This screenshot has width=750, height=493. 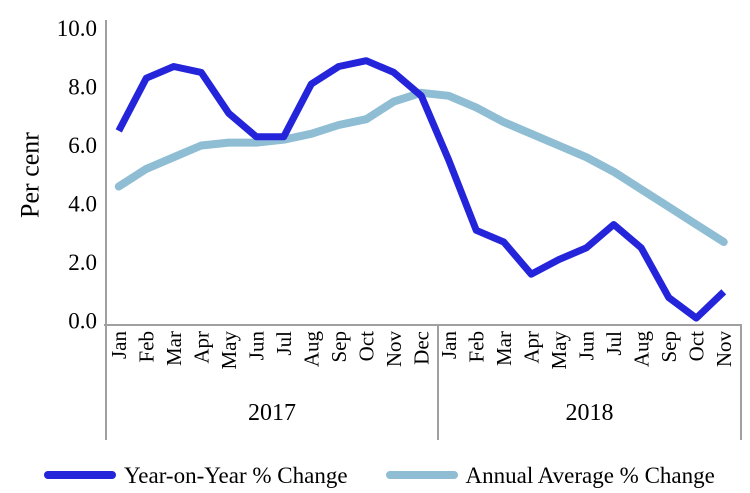 I want to click on legend-item-year-on-year: Year-on-Year % Change, so click(x=196, y=475).